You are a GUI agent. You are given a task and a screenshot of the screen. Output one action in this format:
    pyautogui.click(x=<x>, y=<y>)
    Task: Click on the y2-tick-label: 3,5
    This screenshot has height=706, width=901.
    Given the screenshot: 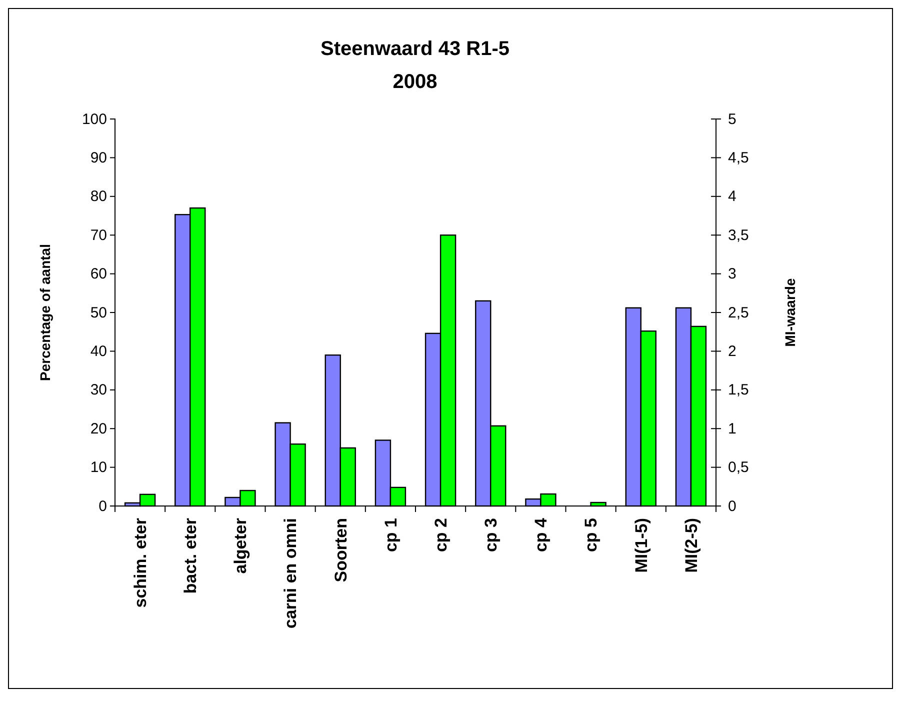 What is the action you would take?
    pyautogui.click(x=738, y=235)
    